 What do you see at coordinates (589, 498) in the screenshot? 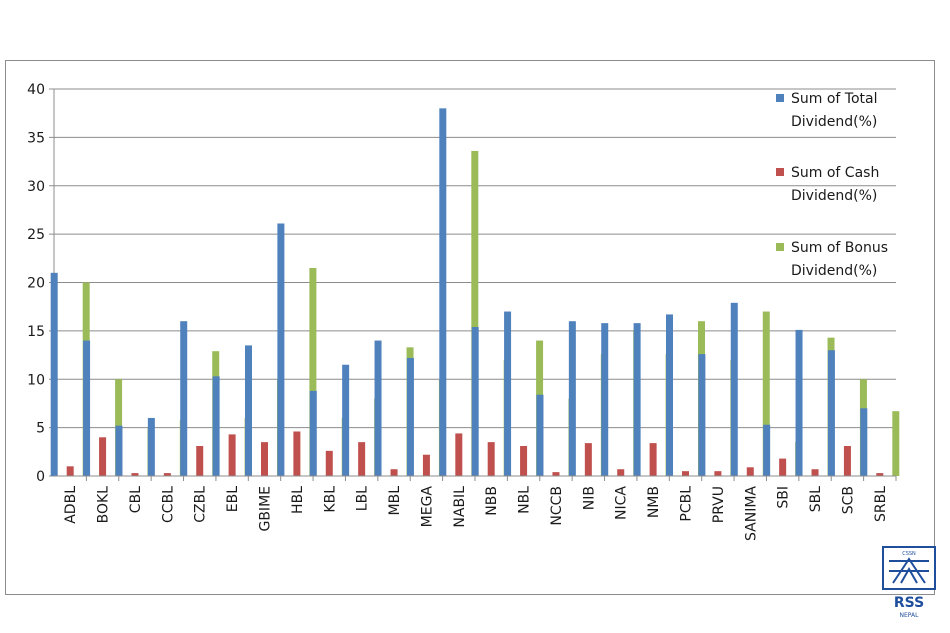
I see `x-tick-label-nib: NIB` at bounding box center [589, 498].